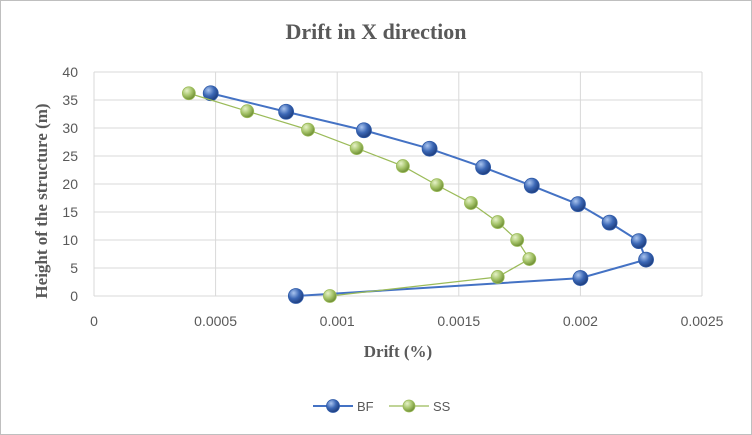 The height and width of the screenshot is (435, 752). I want to click on chart-title: Drift in X direction, so click(375, 31).